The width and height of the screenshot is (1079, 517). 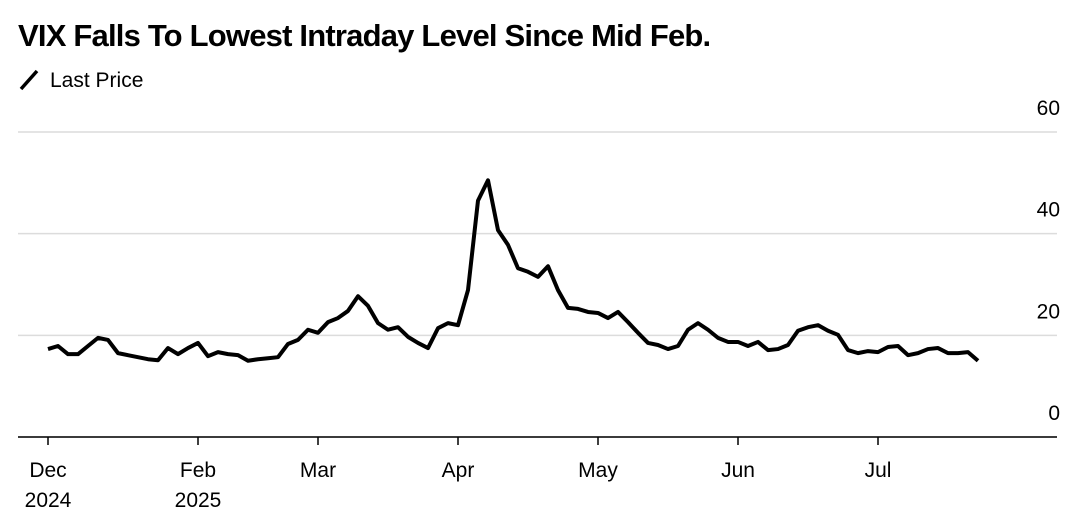 I want to click on x-tick-label: May, so click(x=598, y=470).